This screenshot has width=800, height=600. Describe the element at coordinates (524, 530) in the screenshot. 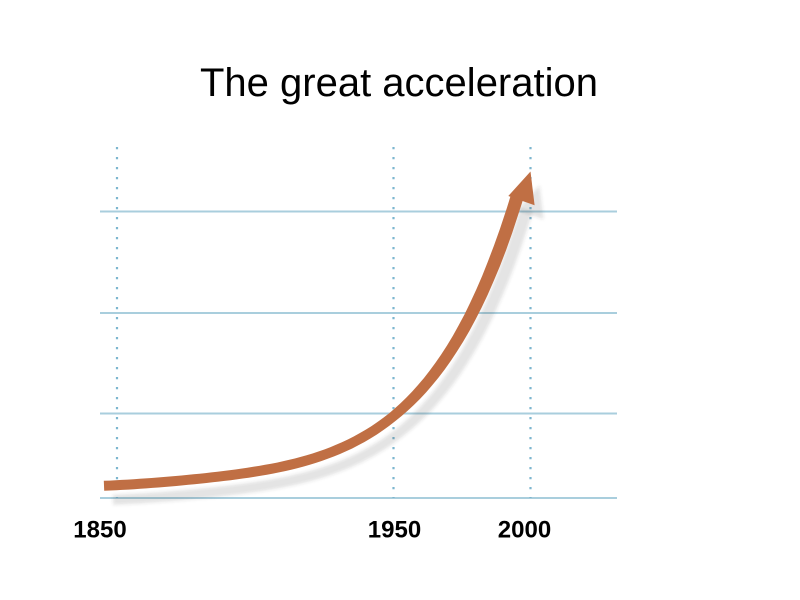

I see `svg-text: 2000` at that location.